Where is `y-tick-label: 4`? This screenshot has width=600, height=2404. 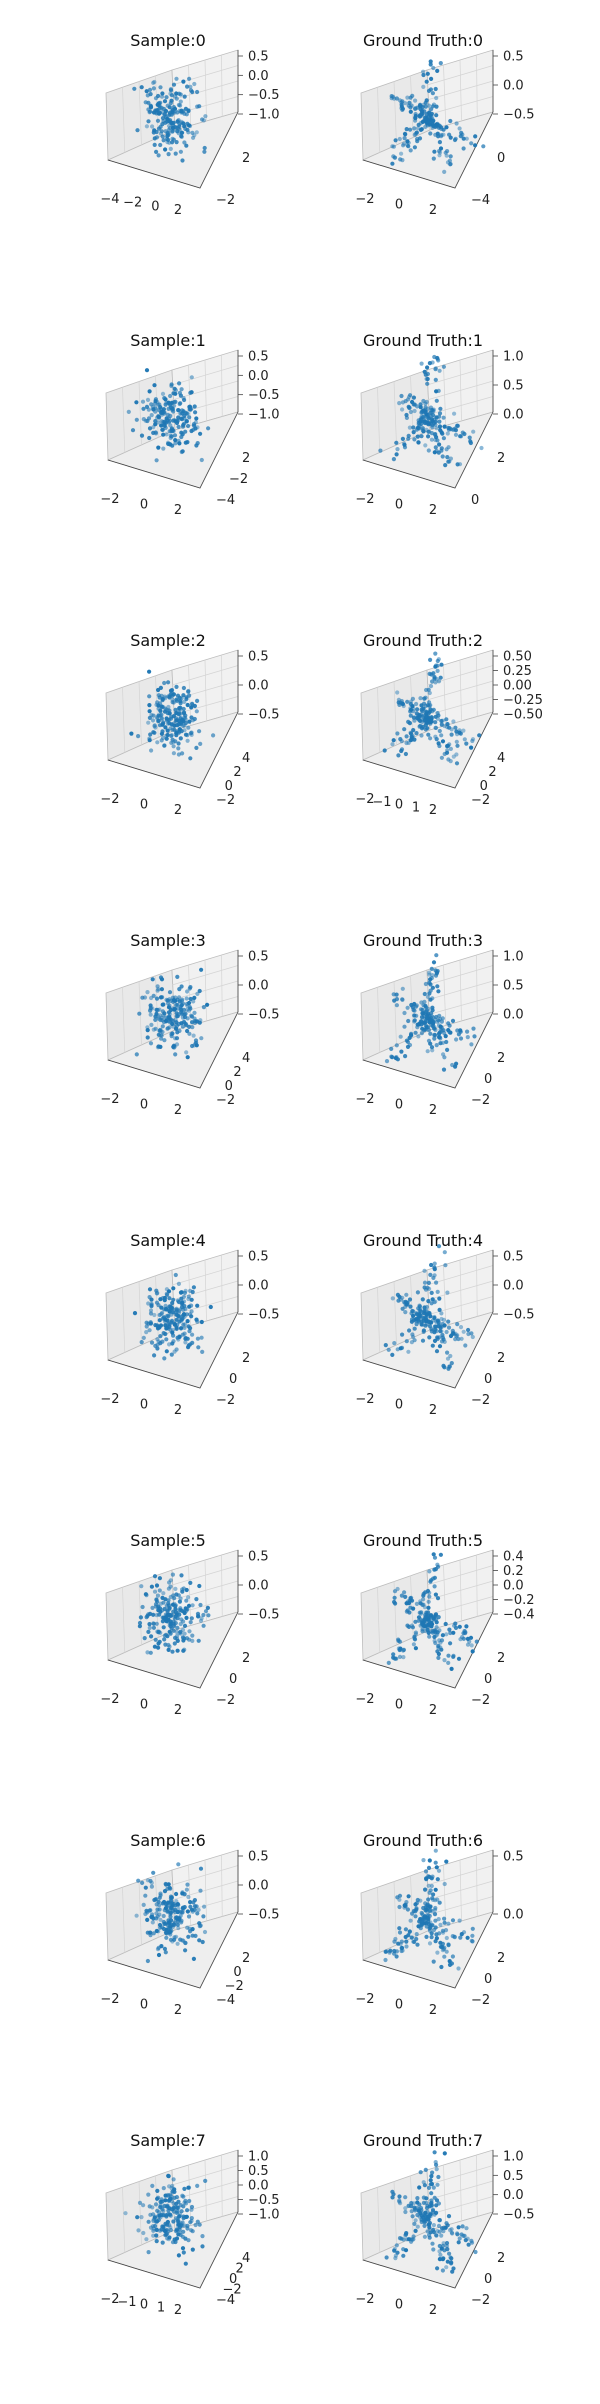 y-tick-label: 4 is located at coordinates (246, 758).